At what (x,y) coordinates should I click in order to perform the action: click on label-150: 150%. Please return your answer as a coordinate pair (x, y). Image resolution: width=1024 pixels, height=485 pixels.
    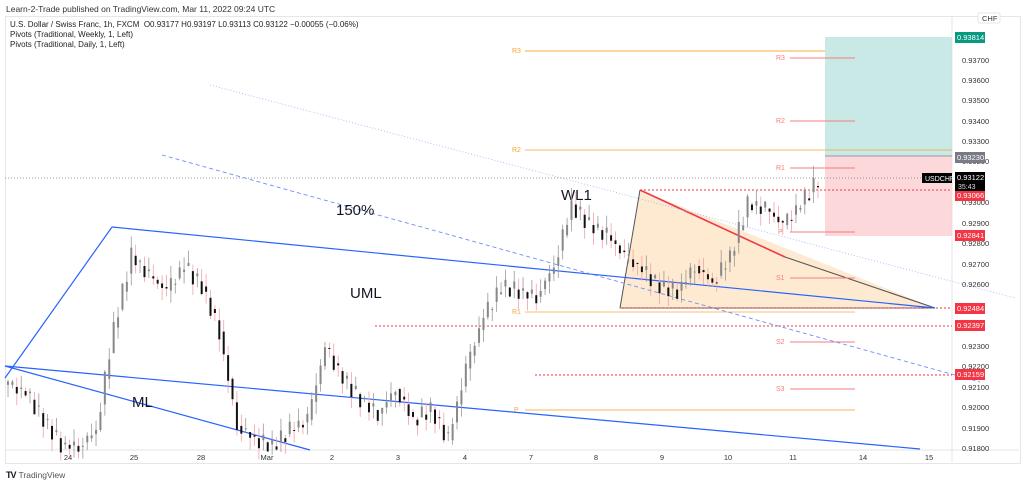
    Looking at the image, I should click on (355, 210).